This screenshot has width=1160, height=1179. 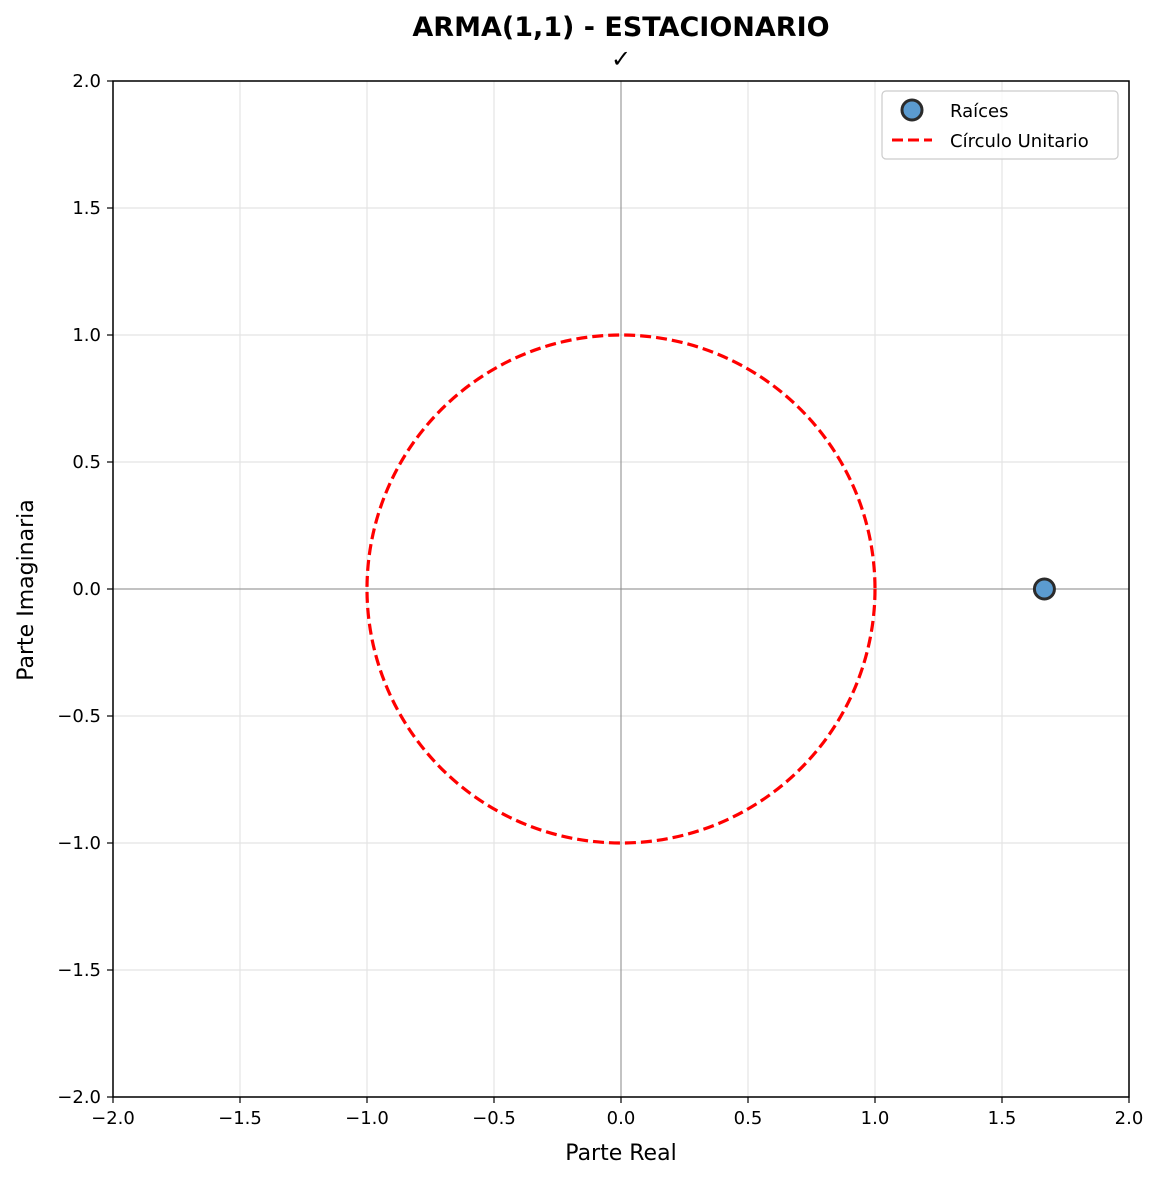 What do you see at coordinates (1002, 1118) in the screenshot?
I see `x-tick-label: 1.5` at bounding box center [1002, 1118].